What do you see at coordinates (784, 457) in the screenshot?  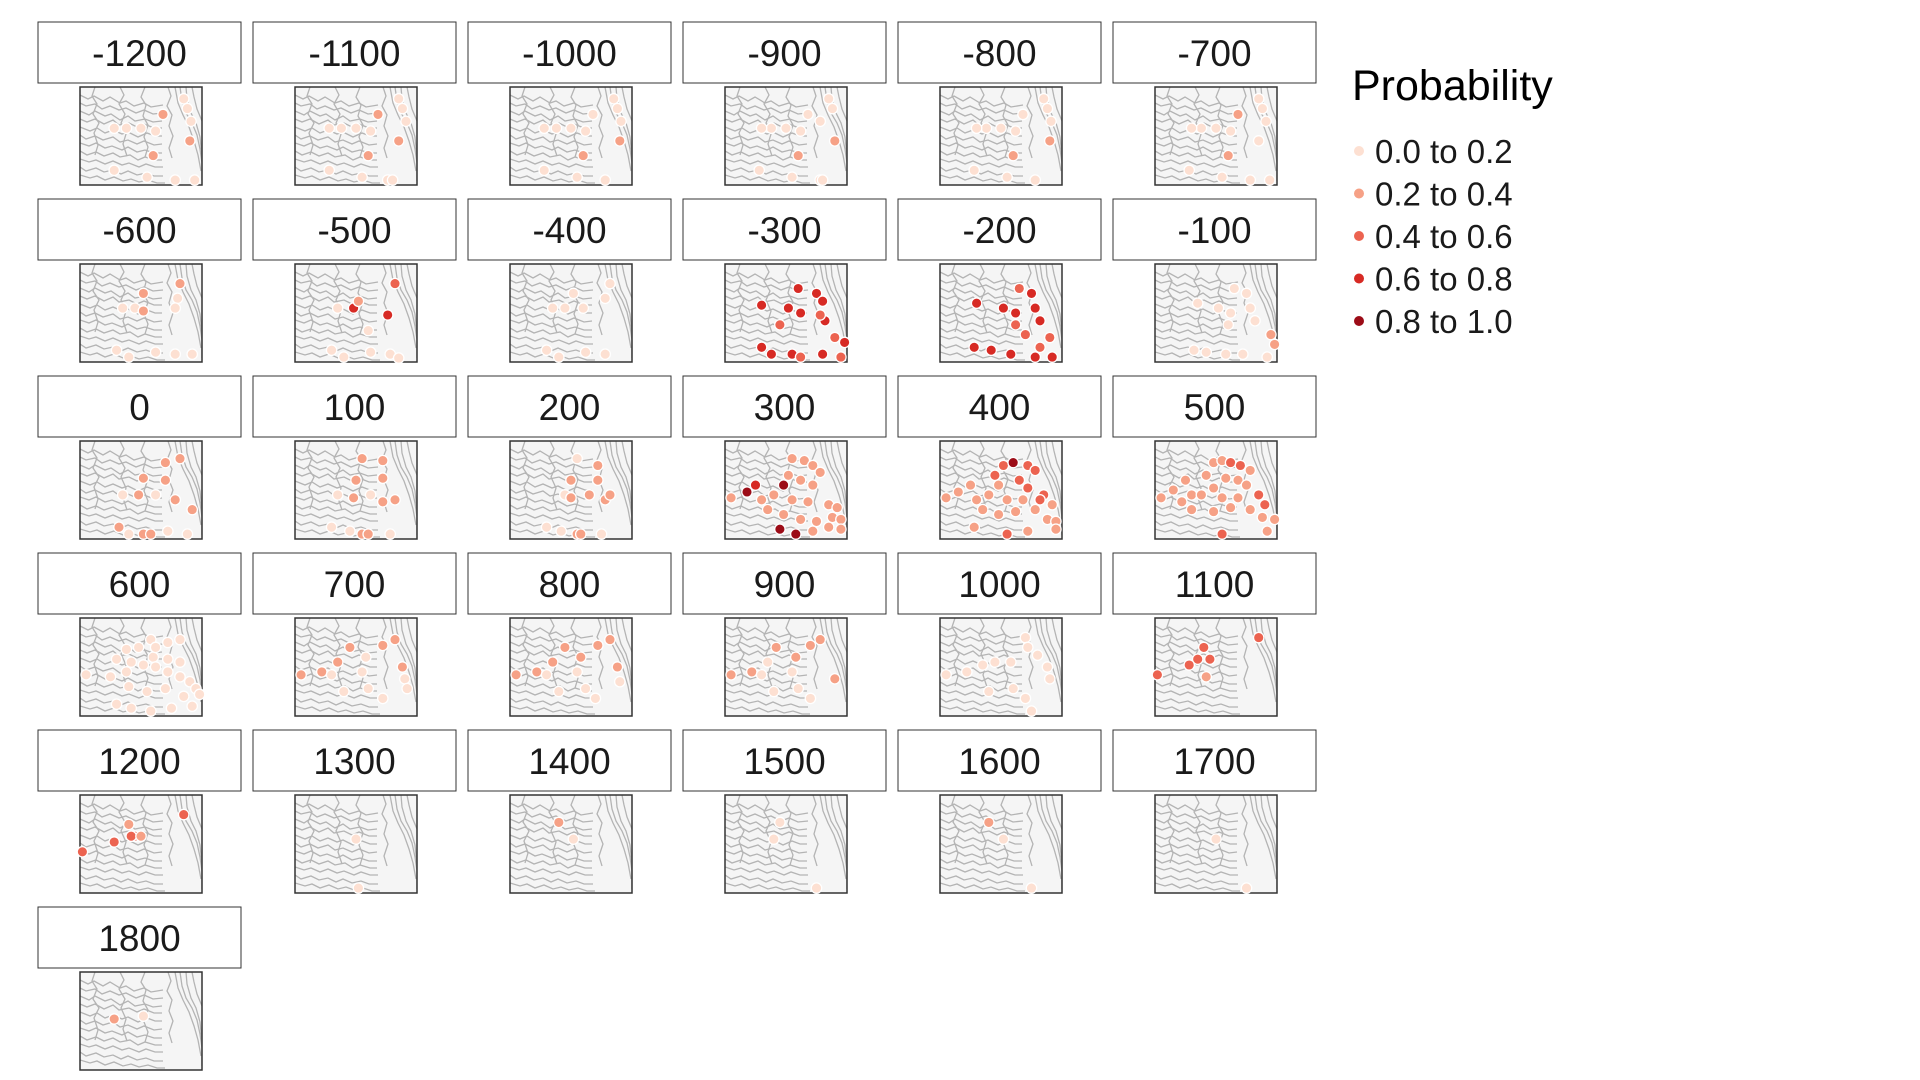 I see `panel-300: 300` at bounding box center [784, 457].